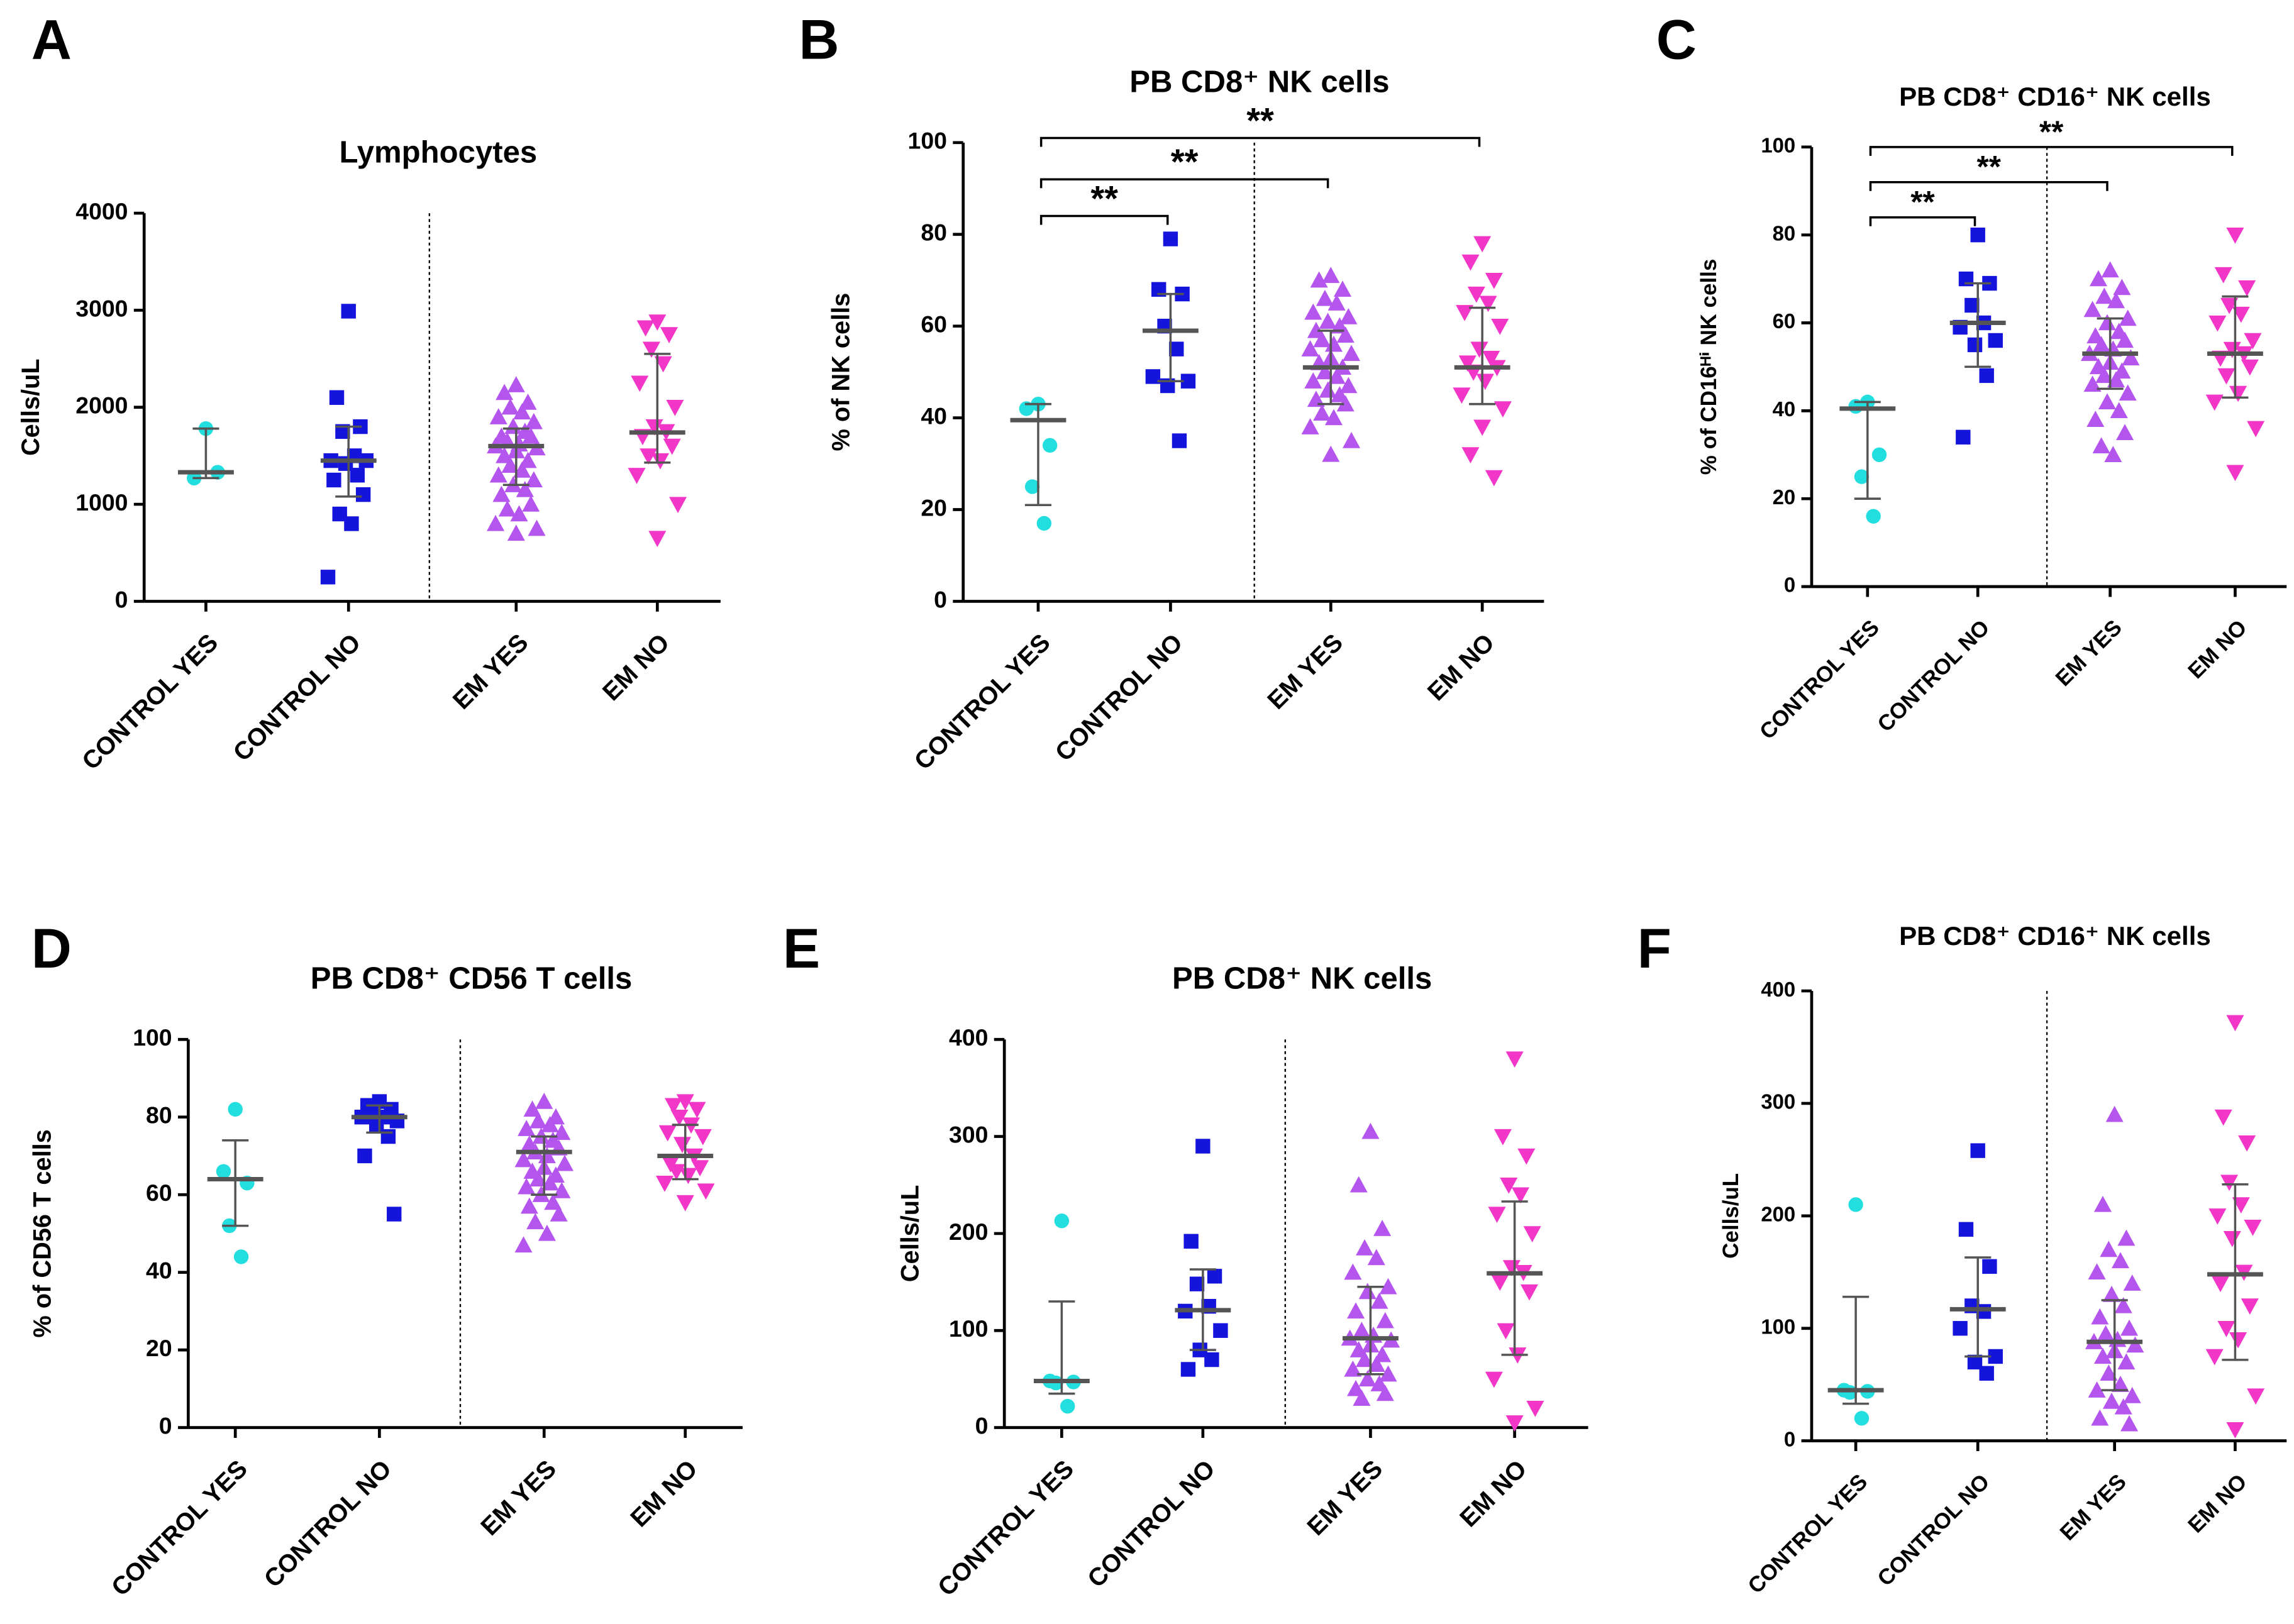  Describe the element at coordinates (101, 308) in the screenshot. I see `y-tick-label: 3000` at that location.